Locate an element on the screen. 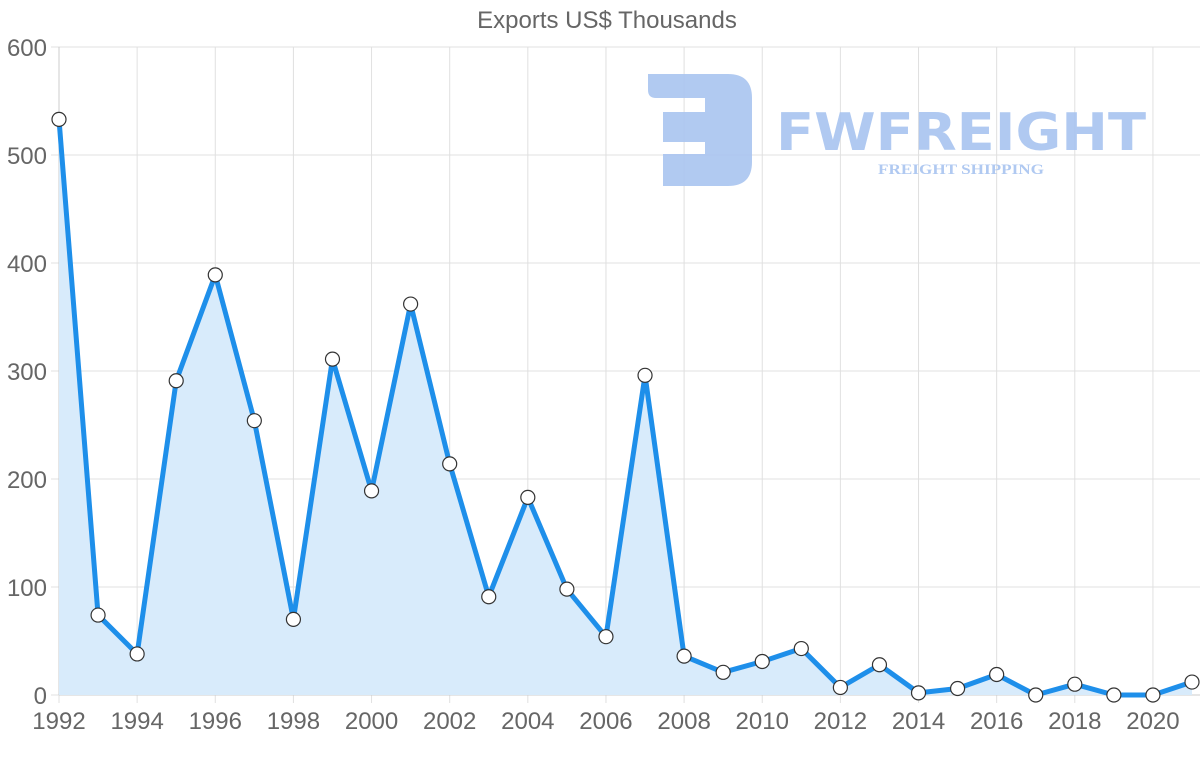 Image resolution: width=1200 pixels, height=763 pixels. y-tick-label: 600 is located at coordinates (27, 48).